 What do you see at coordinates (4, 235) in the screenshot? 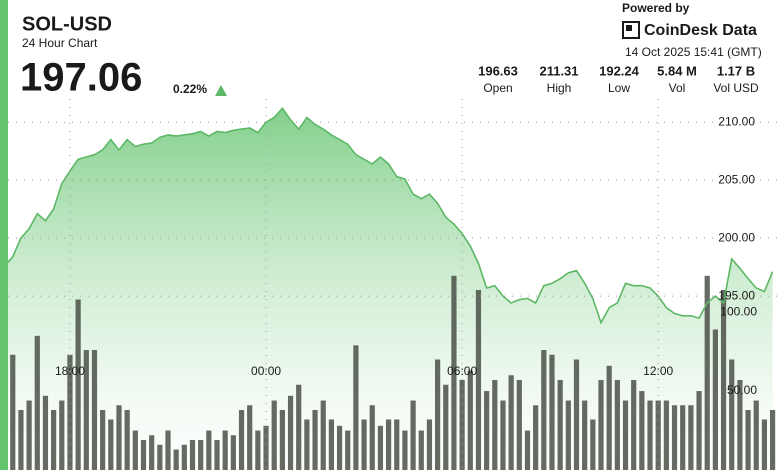
I see `accent-stripe` at bounding box center [4, 235].